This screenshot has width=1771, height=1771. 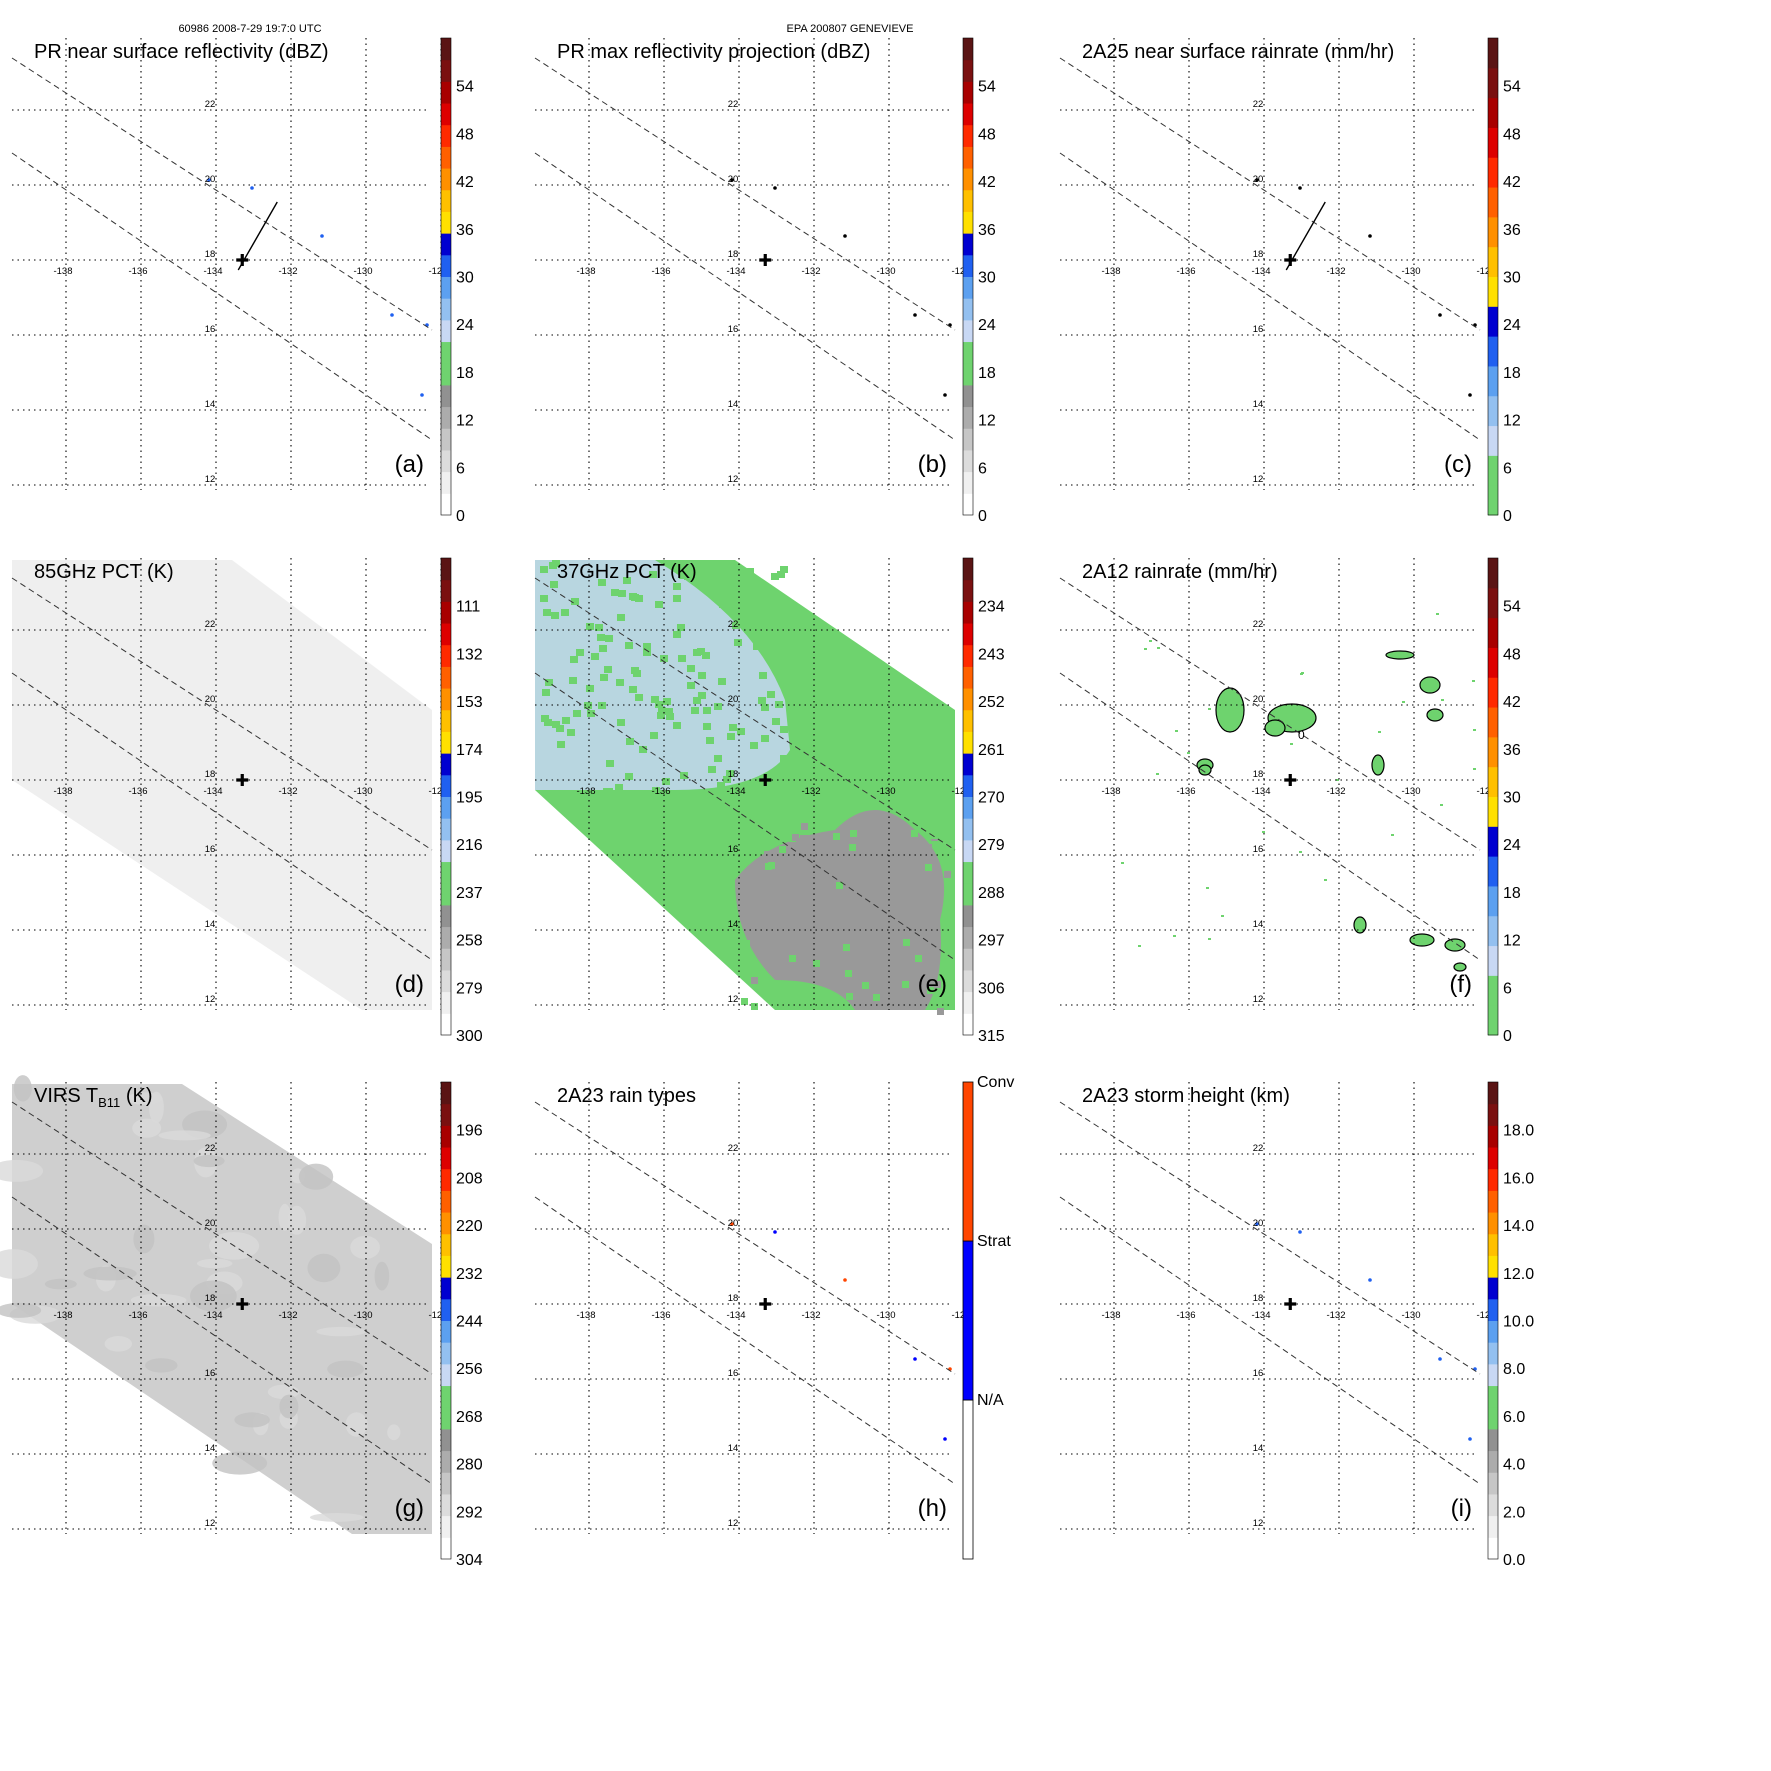 What do you see at coordinates (982, 468) in the screenshot?
I see `colorbar-label: 6` at bounding box center [982, 468].